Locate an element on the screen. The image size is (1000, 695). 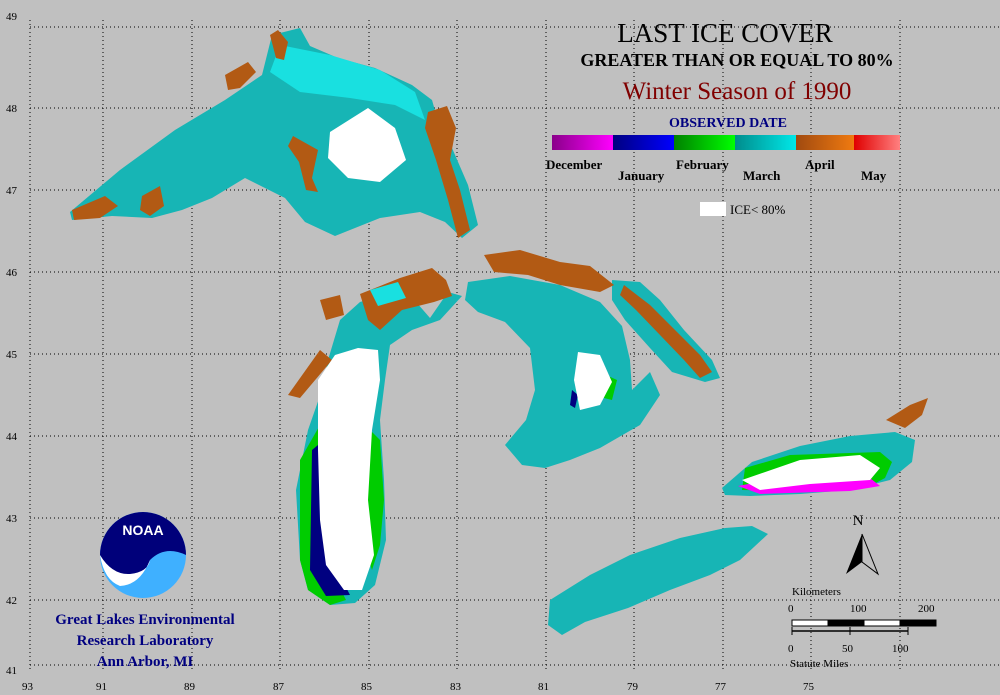
lat-label: 41 is located at coordinates (11, 671).